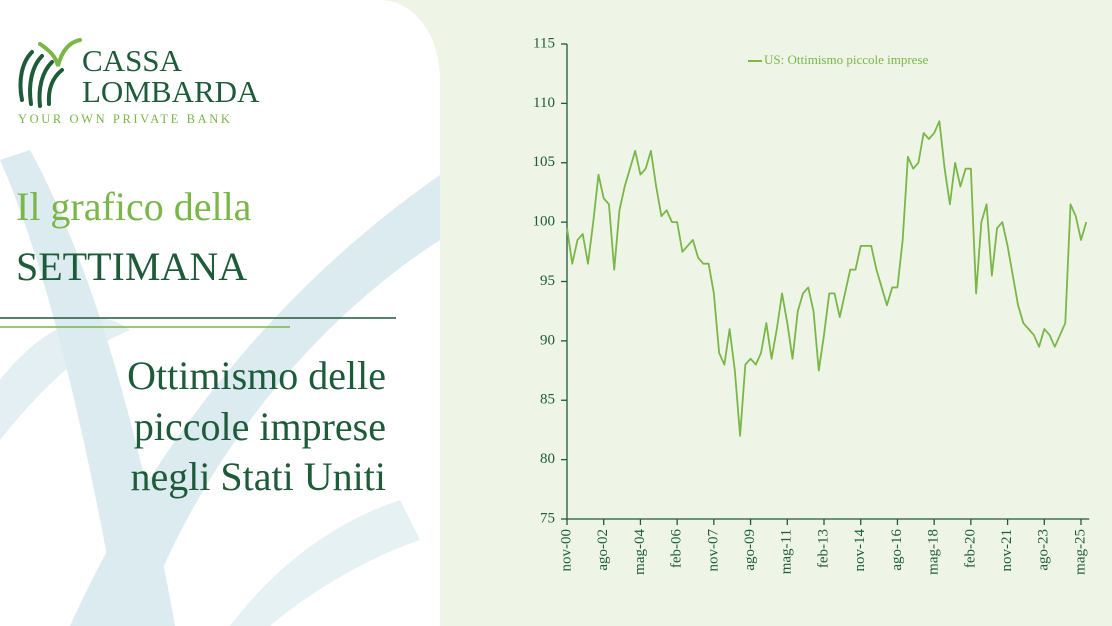  I want to click on x-tick-label: ago-09, so click(750, 550).